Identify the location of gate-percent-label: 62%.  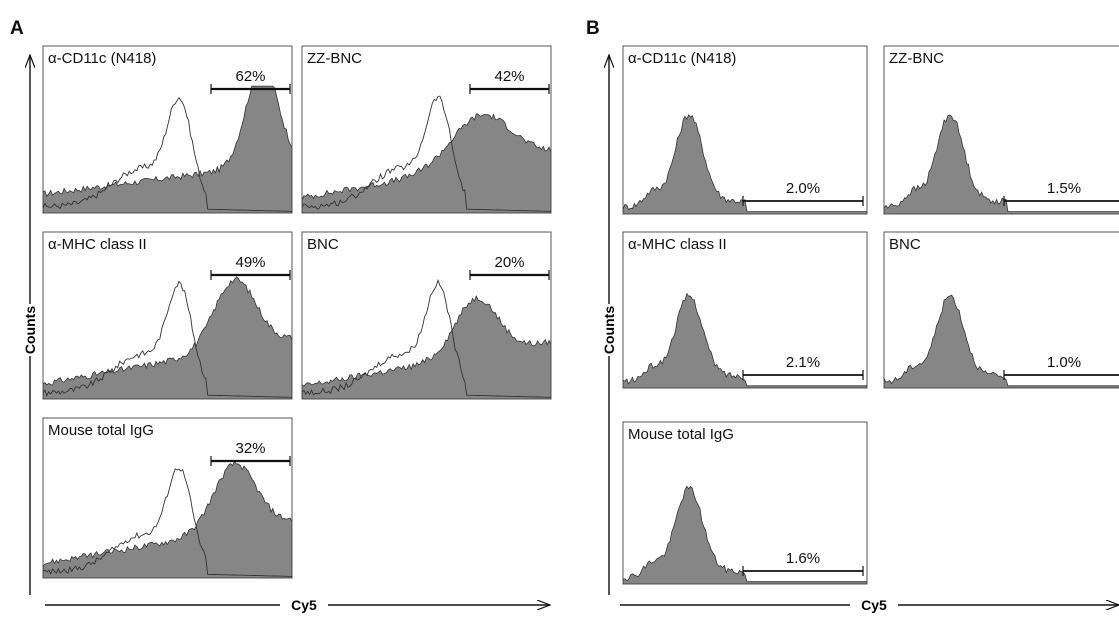
(250, 76).